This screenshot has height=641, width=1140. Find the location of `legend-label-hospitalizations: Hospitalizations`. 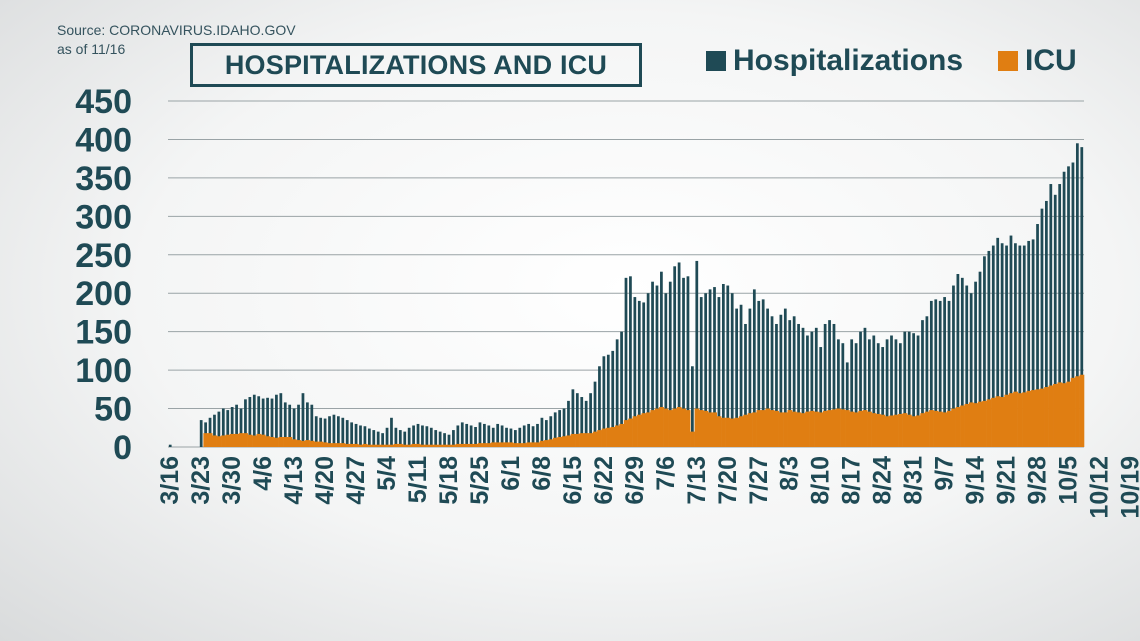

legend-label-hospitalizations: Hospitalizations is located at coordinates (848, 60).